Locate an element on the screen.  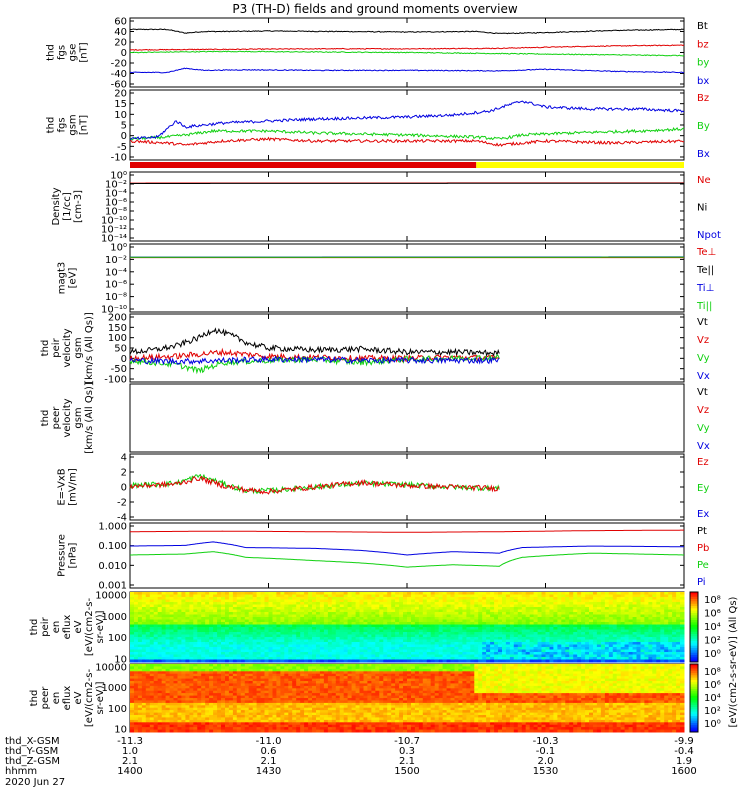
y-axis-label-line: sr-eV)] is located at coordinates (100, 626).